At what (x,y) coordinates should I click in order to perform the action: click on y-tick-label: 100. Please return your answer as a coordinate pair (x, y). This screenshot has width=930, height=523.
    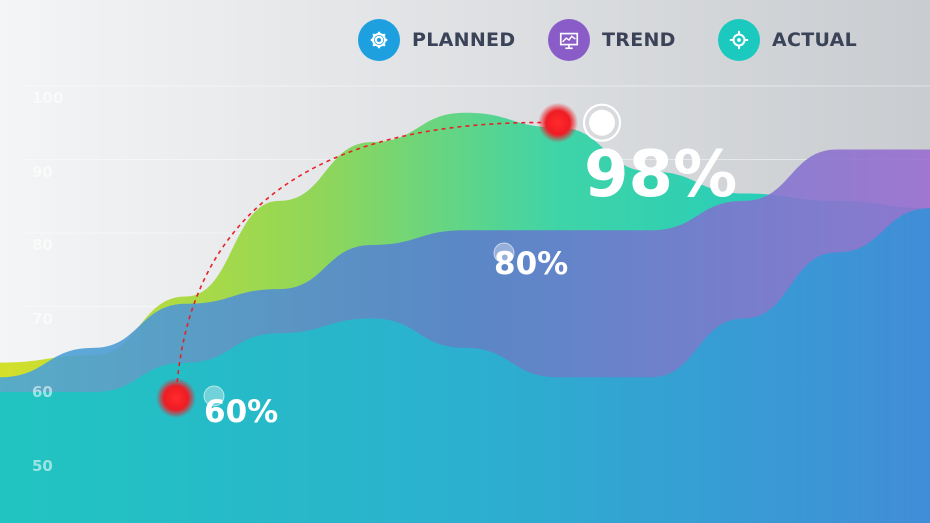
    Looking at the image, I should click on (48, 98).